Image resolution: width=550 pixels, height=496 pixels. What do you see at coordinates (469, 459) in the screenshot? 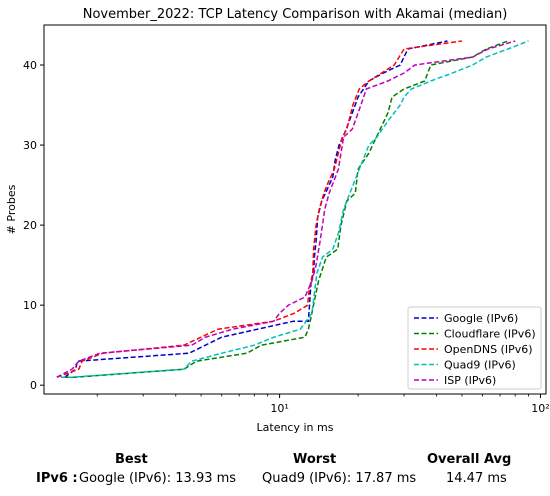
I see `overall-avg-header: Overall Avg` at bounding box center [469, 459].